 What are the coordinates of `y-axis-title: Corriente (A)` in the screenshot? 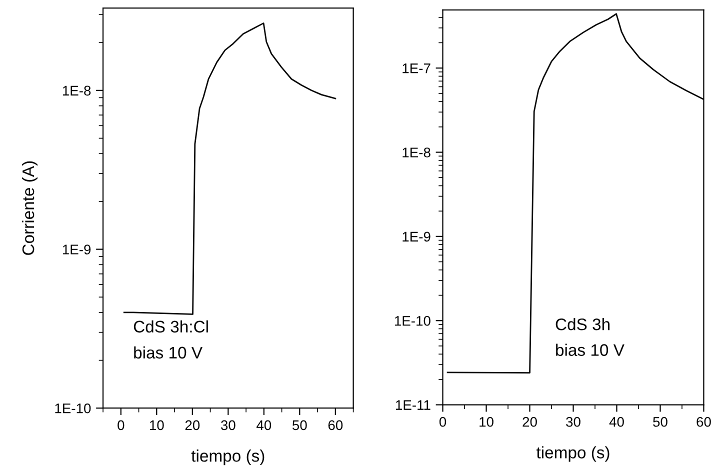 It's located at (30, 208).